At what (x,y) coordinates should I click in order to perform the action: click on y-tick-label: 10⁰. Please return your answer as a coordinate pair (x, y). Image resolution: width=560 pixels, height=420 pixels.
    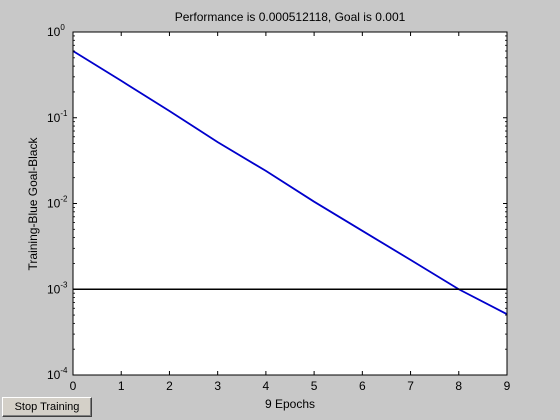
    Looking at the image, I should click on (56, 31).